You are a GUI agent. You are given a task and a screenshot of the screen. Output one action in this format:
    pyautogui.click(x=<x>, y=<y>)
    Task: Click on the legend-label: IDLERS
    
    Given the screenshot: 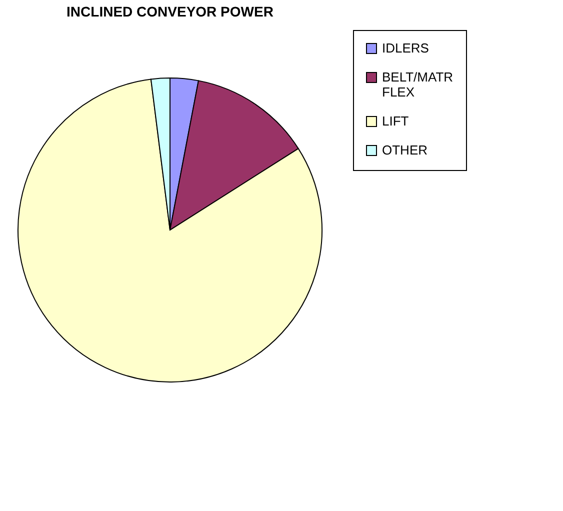 What is the action you would take?
    pyautogui.click(x=406, y=48)
    